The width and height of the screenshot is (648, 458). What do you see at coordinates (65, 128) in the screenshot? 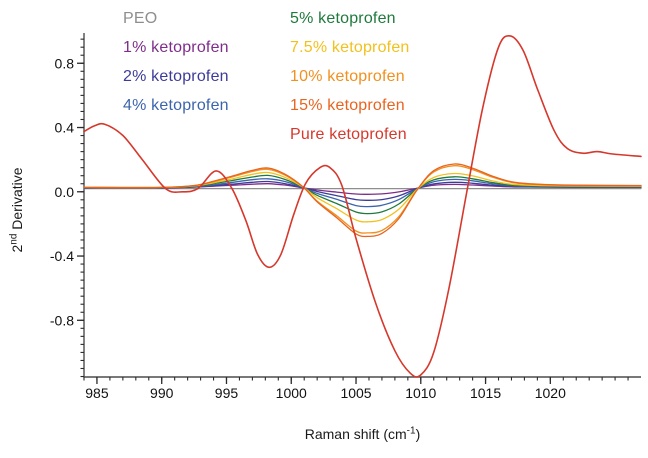
I see `y-tick-label: 0.4` at bounding box center [65, 128].